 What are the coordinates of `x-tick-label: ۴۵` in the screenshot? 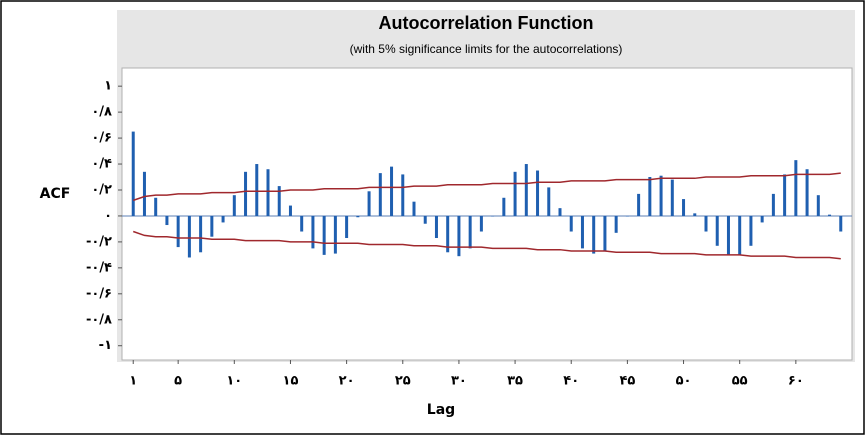 It's located at (627, 381).